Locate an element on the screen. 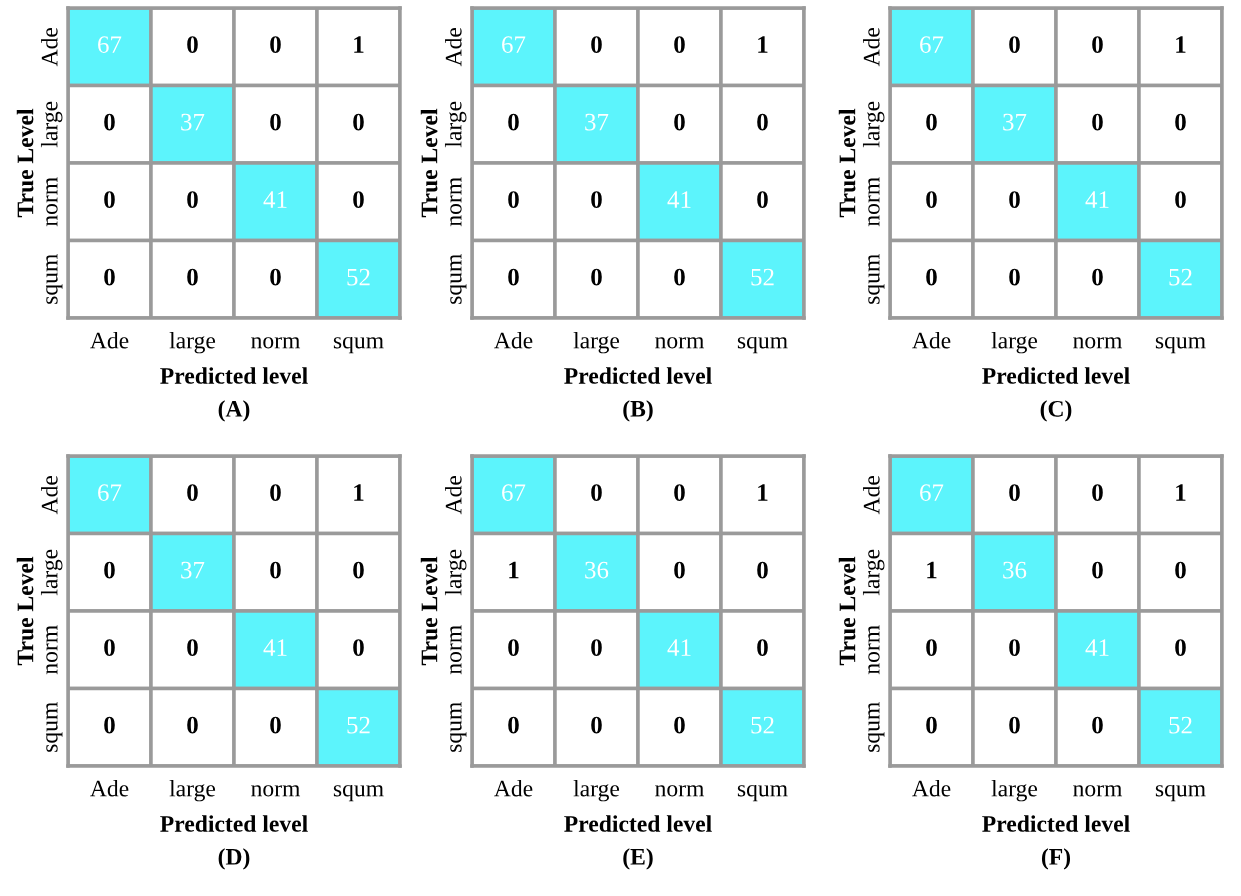 This screenshot has width=1241, height=896. text: (F) is located at coordinates (1056, 859).